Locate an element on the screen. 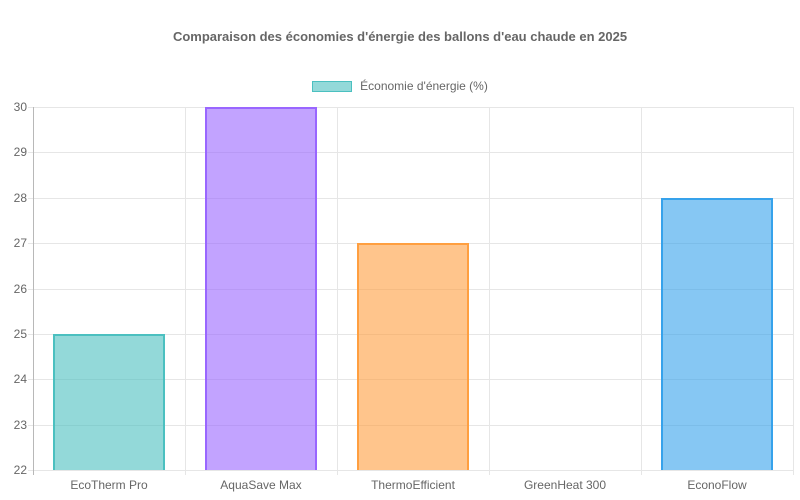  x-tick-label: AquaSave Max is located at coordinates (261, 485).